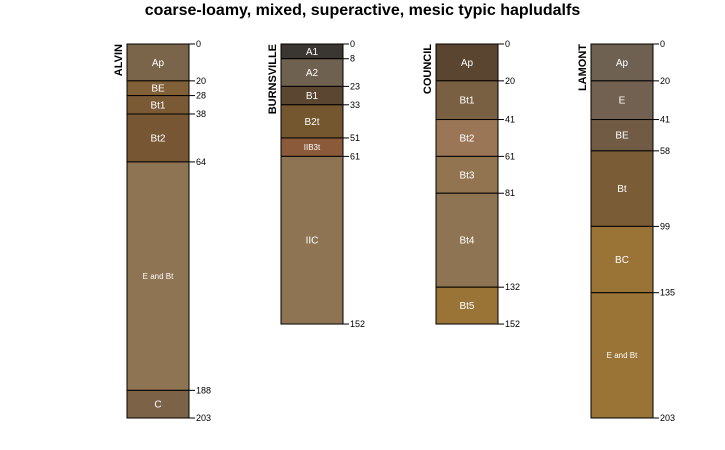  Describe the element at coordinates (583, 67) in the screenshot. I see `profile-name-lamont: LAMONT` at that location.